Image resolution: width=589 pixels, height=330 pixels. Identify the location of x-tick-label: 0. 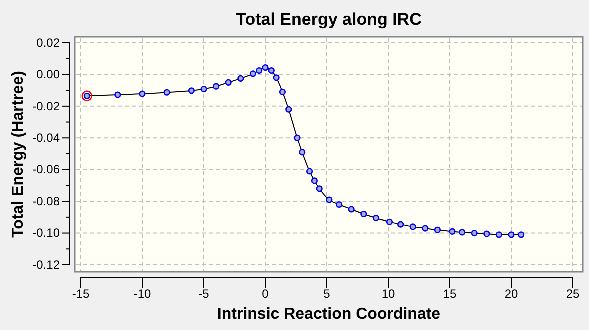
(266, 293).